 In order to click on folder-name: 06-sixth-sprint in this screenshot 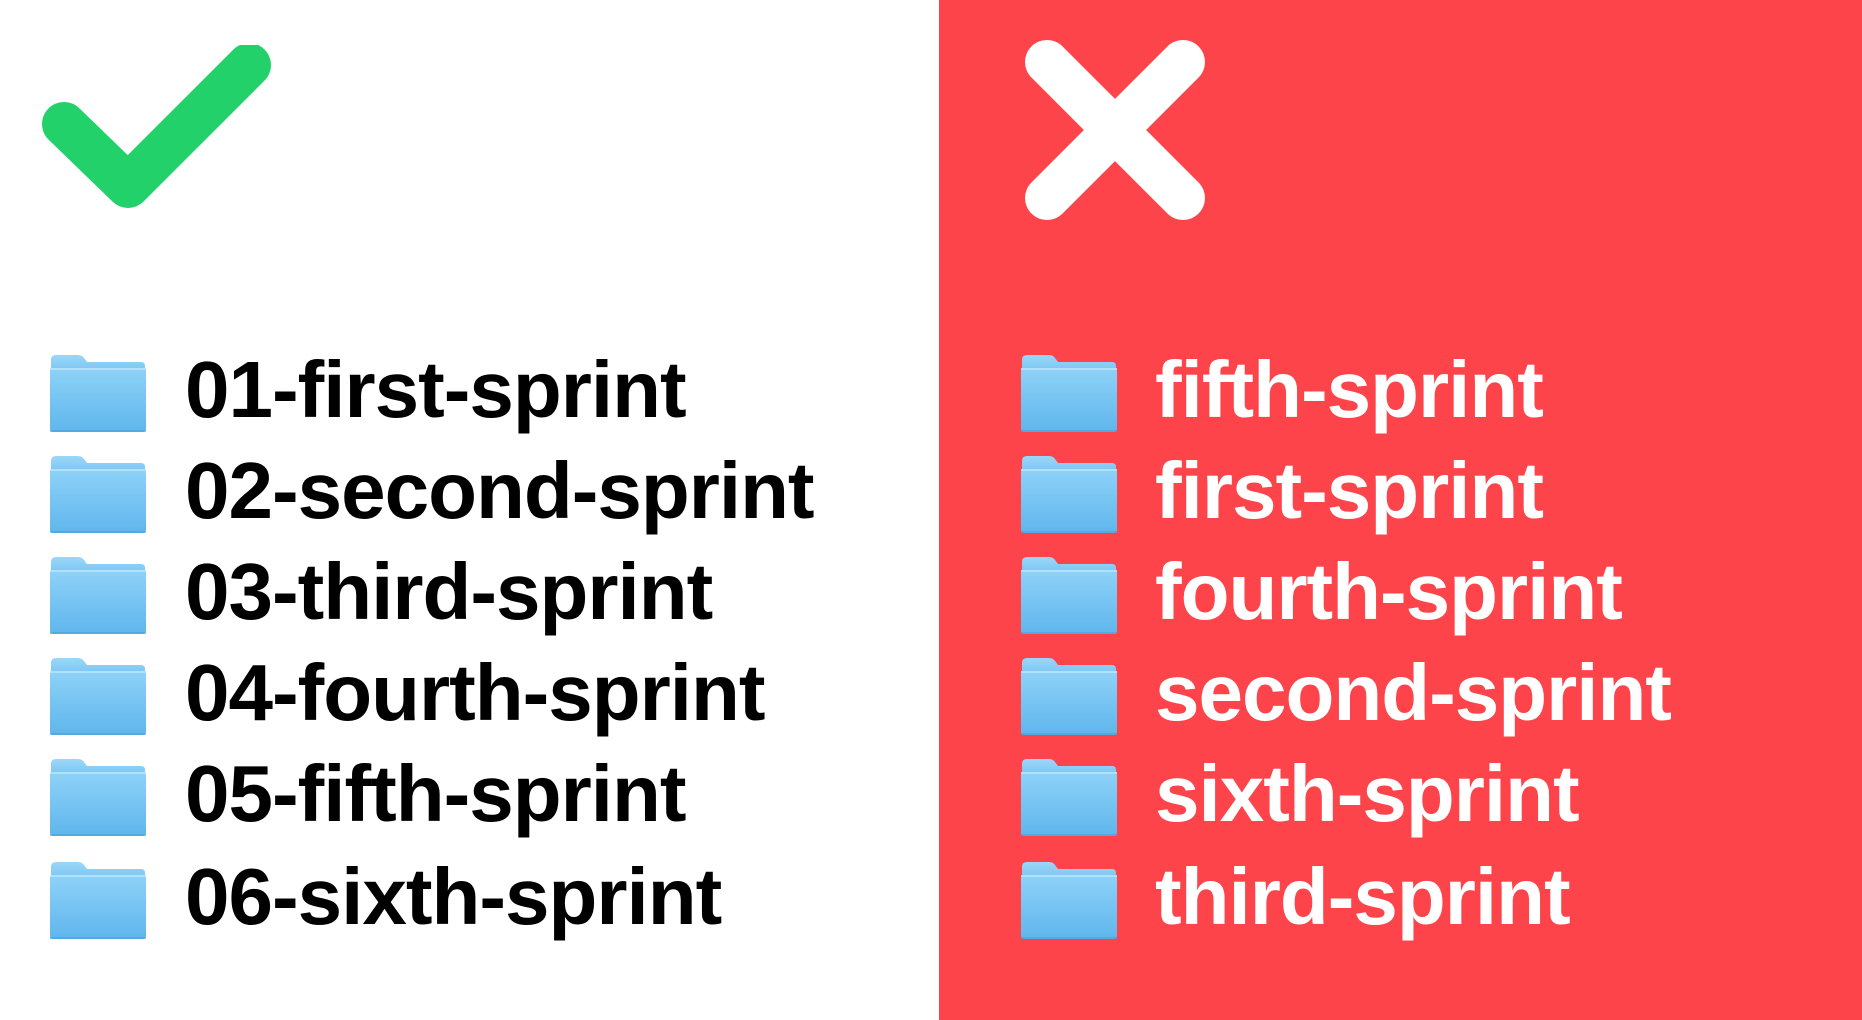, I will do `click(453, 896)`.